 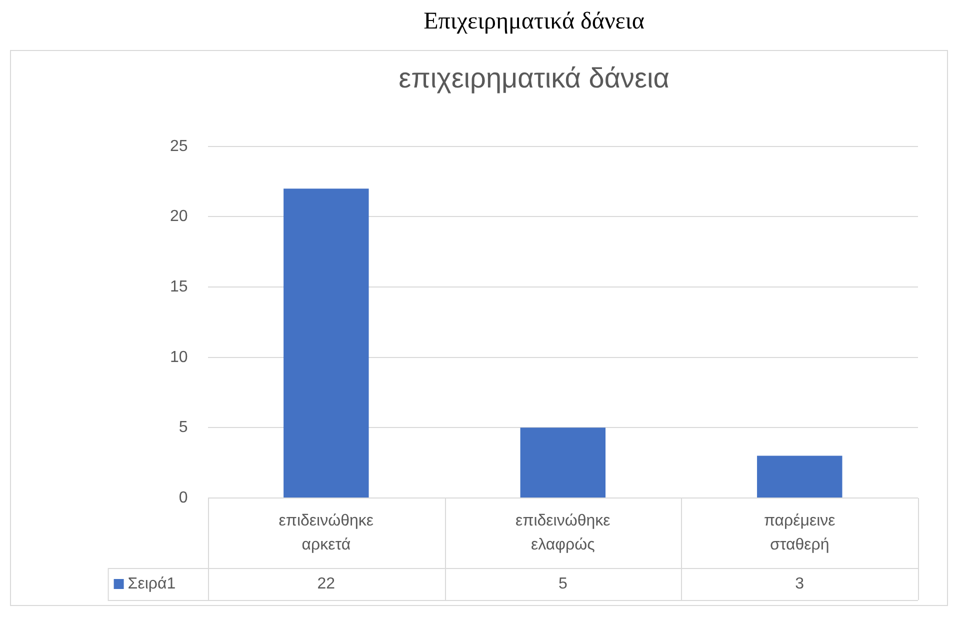 What do you see at coordinates (800, 533) in the screenshot?
I see `x-tick-label: παρέμεινε σταθερή` at bounding box center [800, 533].